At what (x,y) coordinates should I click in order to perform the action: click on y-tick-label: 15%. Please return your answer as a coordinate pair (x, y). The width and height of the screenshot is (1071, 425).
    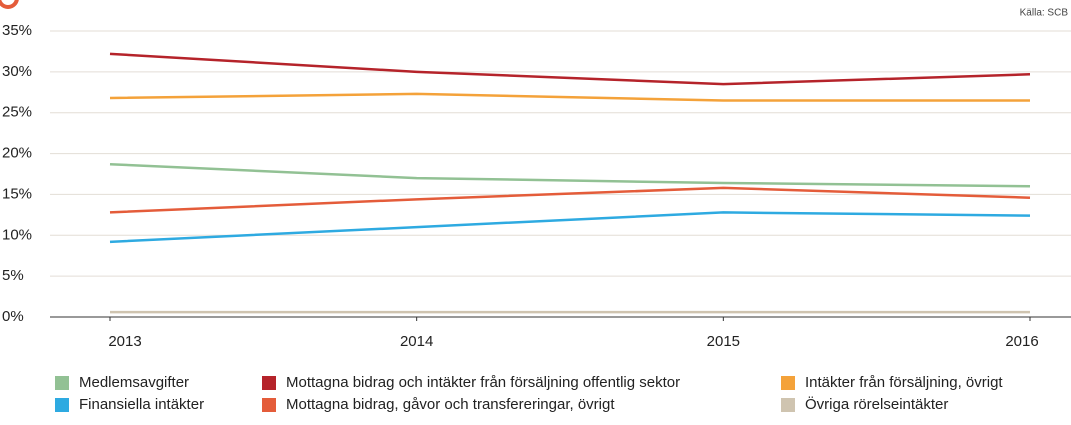
    Looking at the image, I should click on (17, 193).